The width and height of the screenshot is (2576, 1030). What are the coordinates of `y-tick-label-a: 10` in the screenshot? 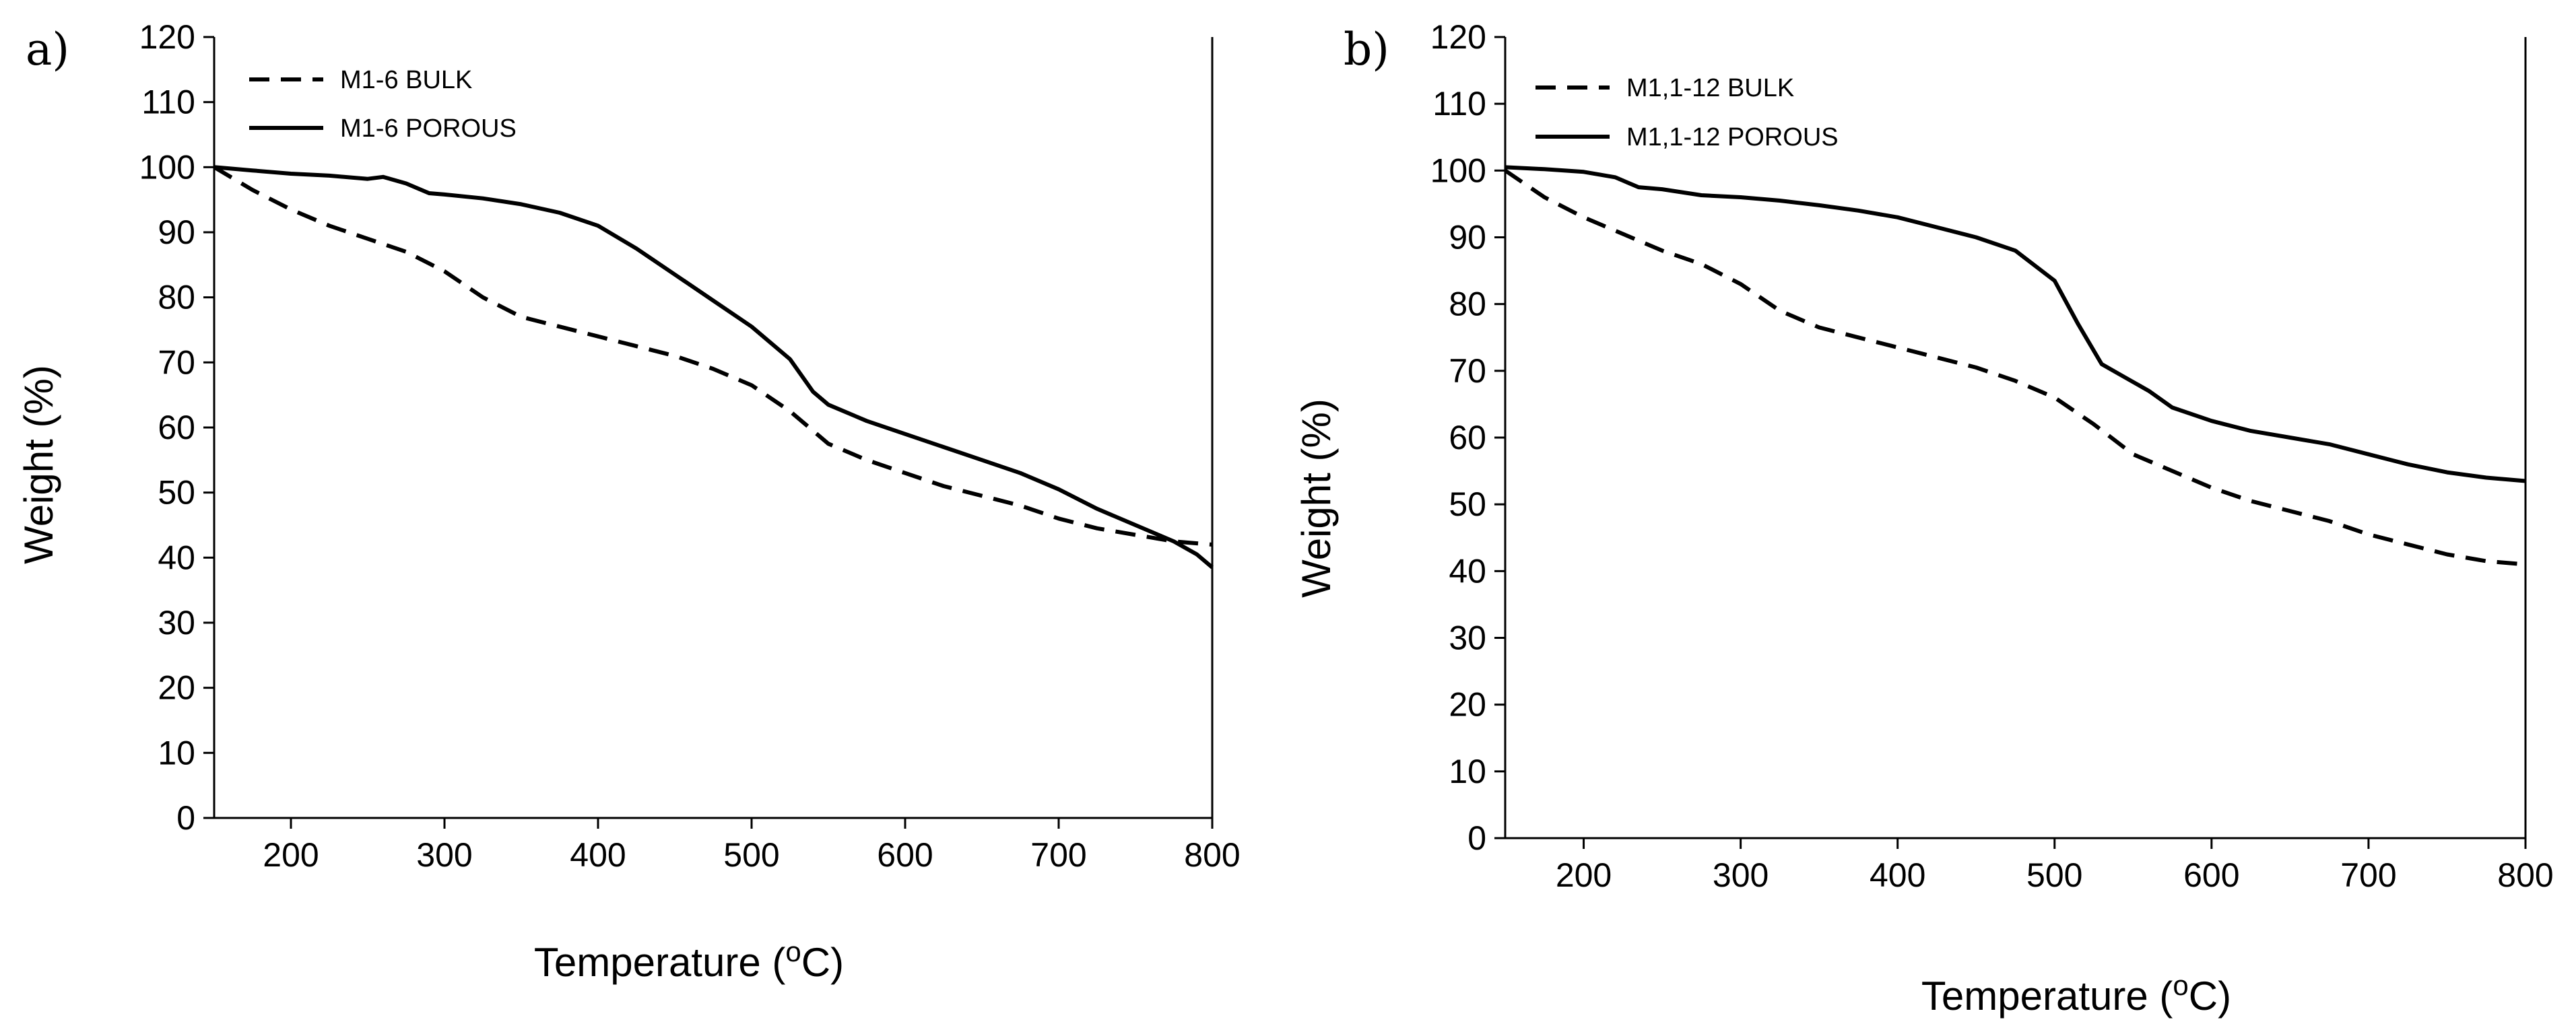 It's located at (176, 753).